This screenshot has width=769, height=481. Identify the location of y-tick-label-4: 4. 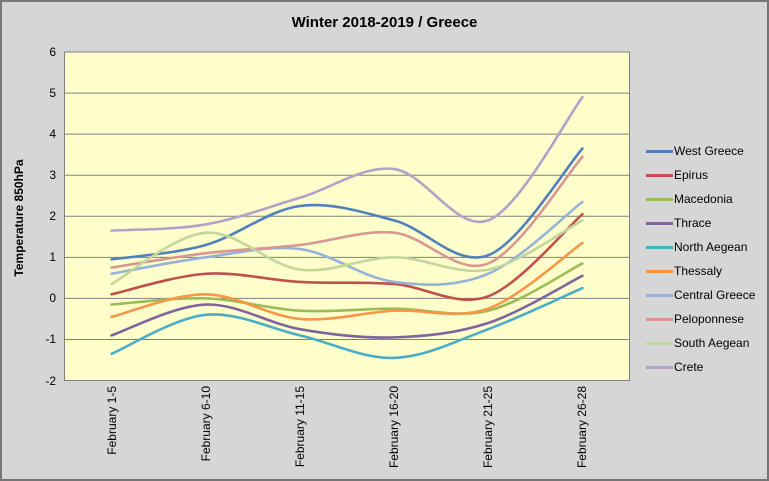
(52, 134).